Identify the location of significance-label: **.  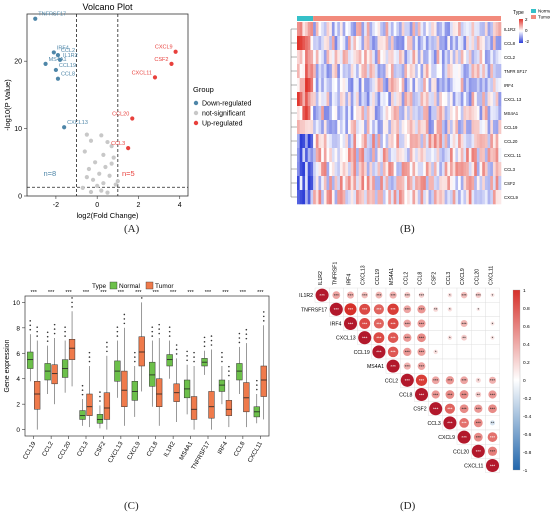
(493, 423).